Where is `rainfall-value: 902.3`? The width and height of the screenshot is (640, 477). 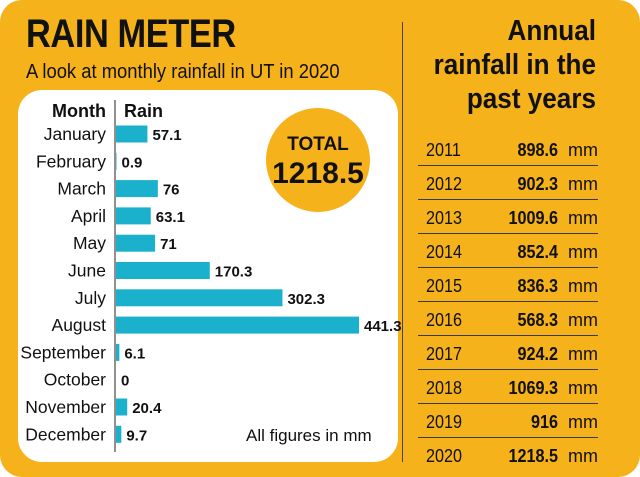 rainfall-value: 902.3 is located at coordinates (537, 184).